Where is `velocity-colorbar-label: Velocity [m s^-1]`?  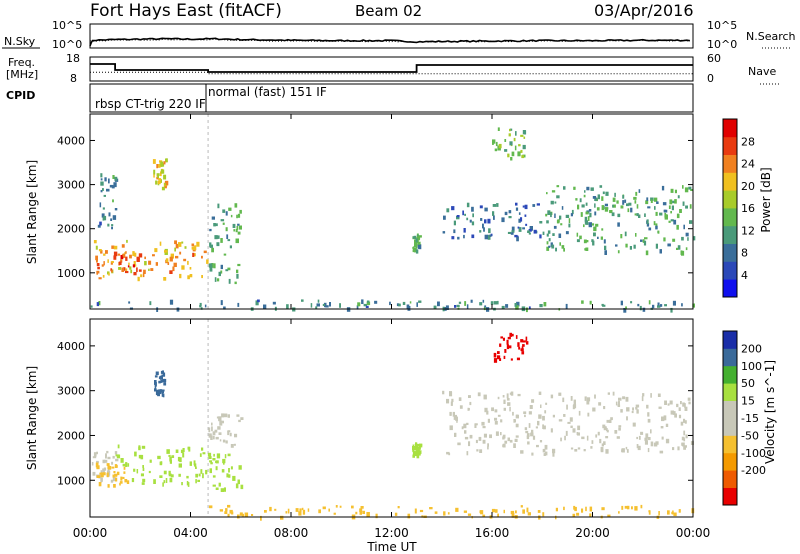
velocity-colorbar-label: Velocity [m s^-1] is located at coordinates (770, 412).